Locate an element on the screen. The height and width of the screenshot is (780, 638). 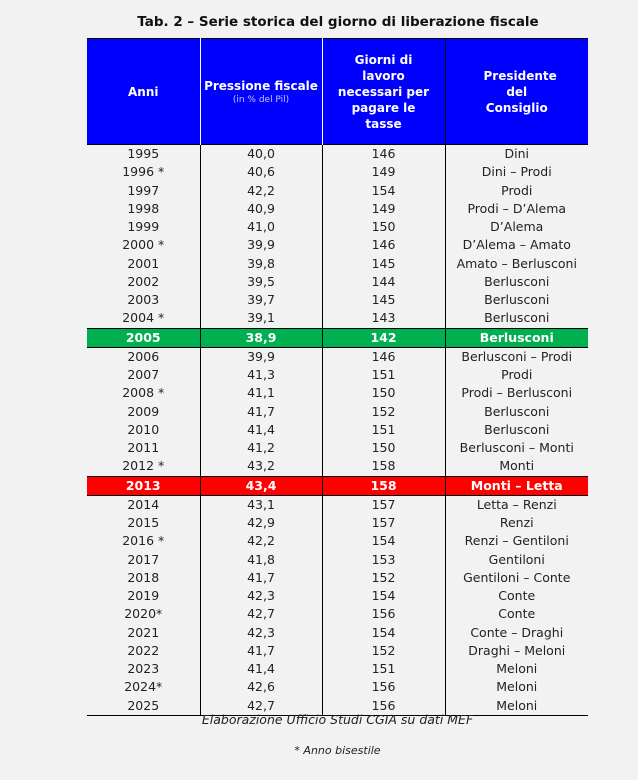
cell-anno: 2020* is located at coordinates (143, 614).